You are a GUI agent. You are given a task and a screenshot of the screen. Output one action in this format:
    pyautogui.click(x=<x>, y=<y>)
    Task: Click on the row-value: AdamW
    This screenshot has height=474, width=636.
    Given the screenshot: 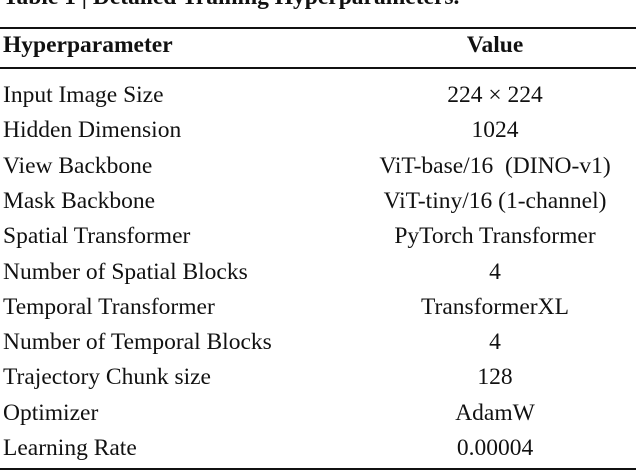 What is the action you would take?
    pyautogui.click(x=495, y=412)
    